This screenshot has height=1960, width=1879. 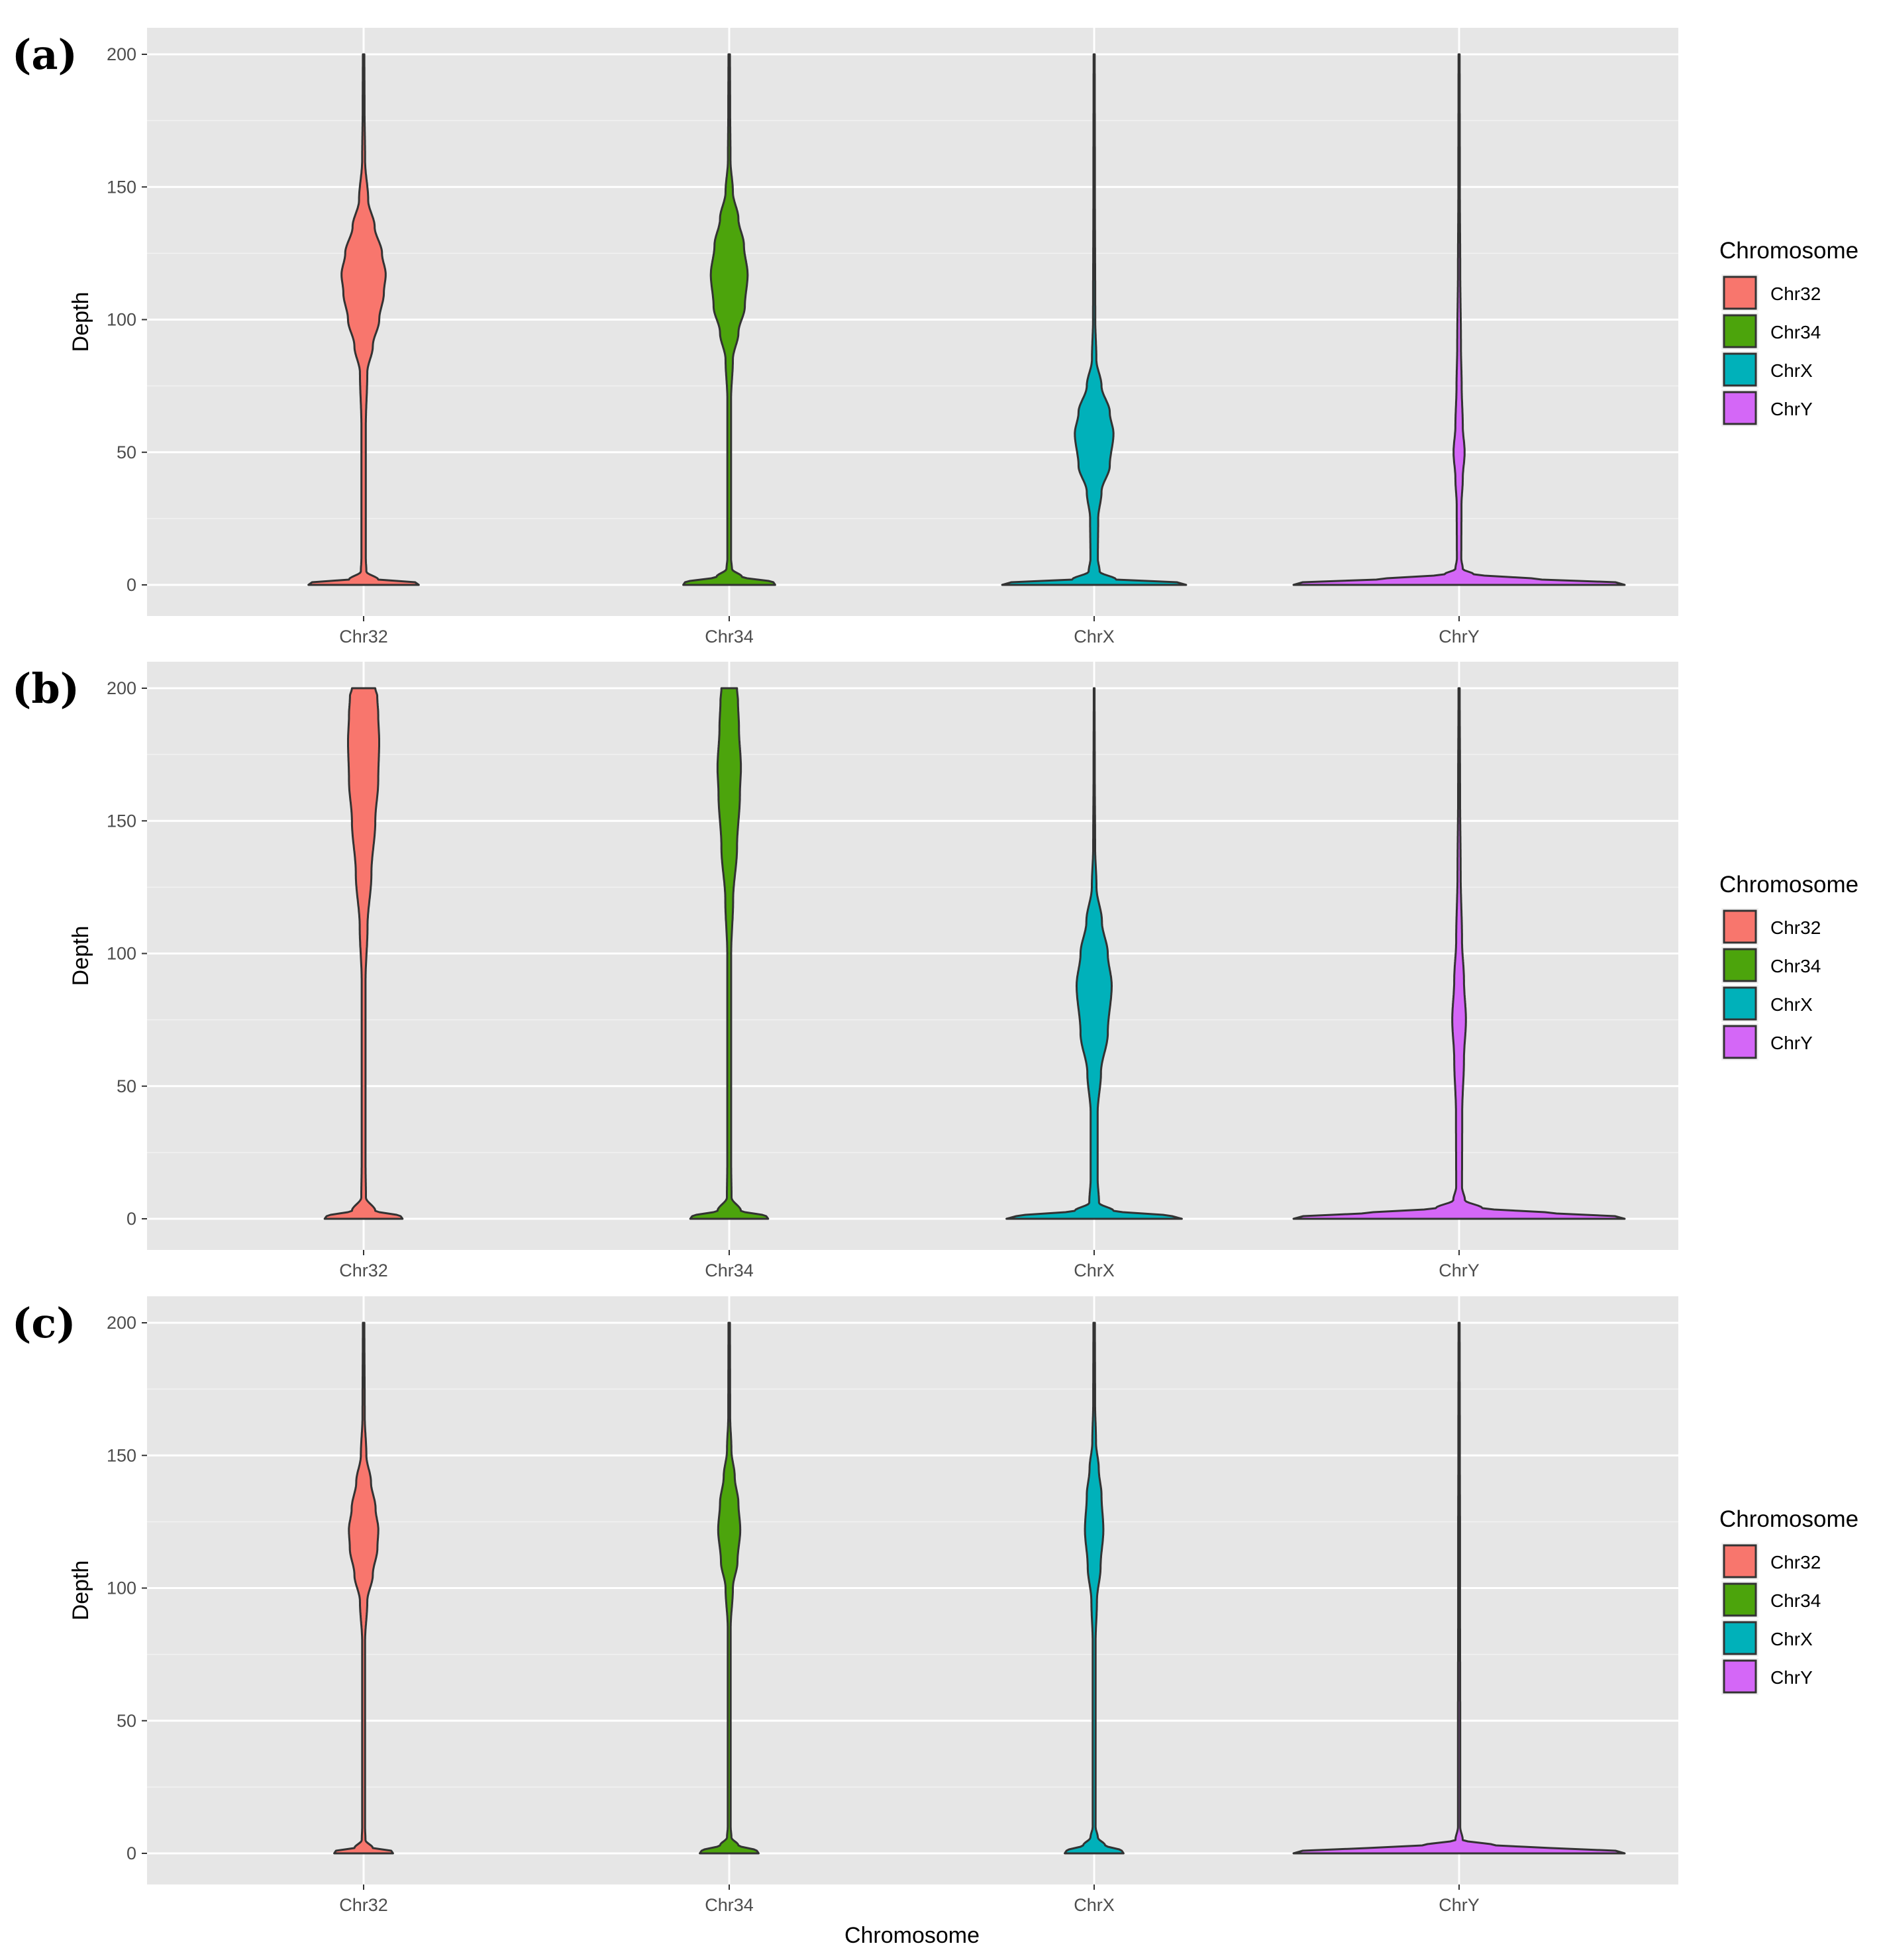 I want to click on x-axis-title: Chromosome, so click(x=912, y=1935).